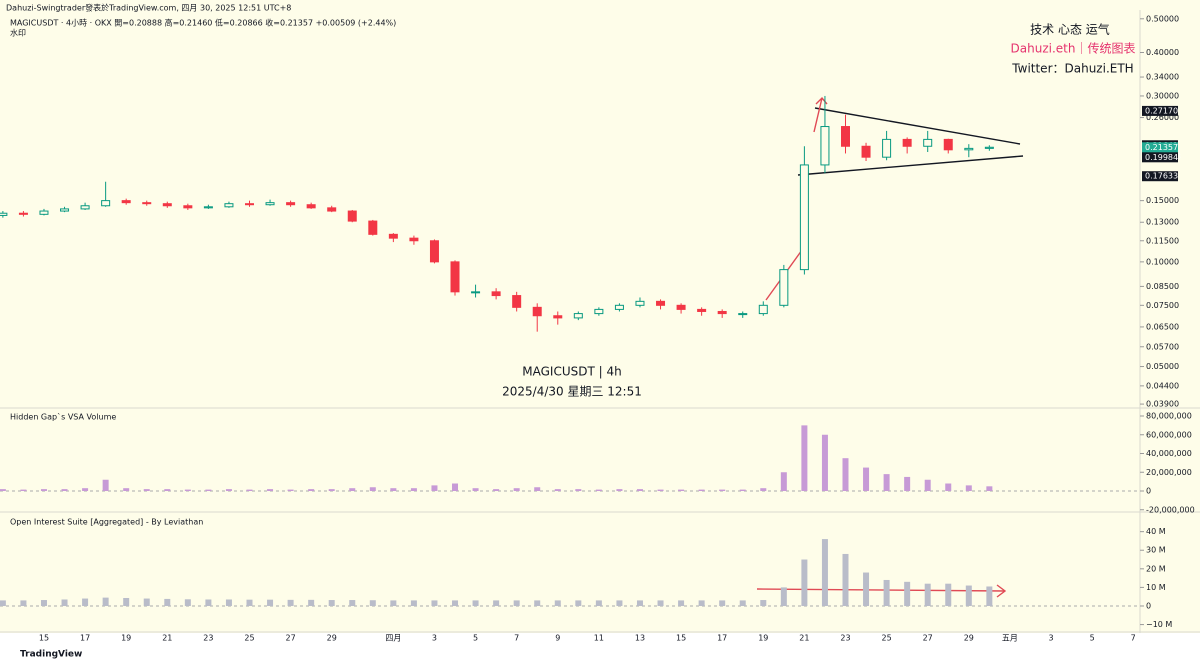 Image resolution: width=1200 pixels, height=664 pixels. Describe the element at coordinates (1162, 200) in the screenshot. I see `y-tick-label: 0.15000` at that location.